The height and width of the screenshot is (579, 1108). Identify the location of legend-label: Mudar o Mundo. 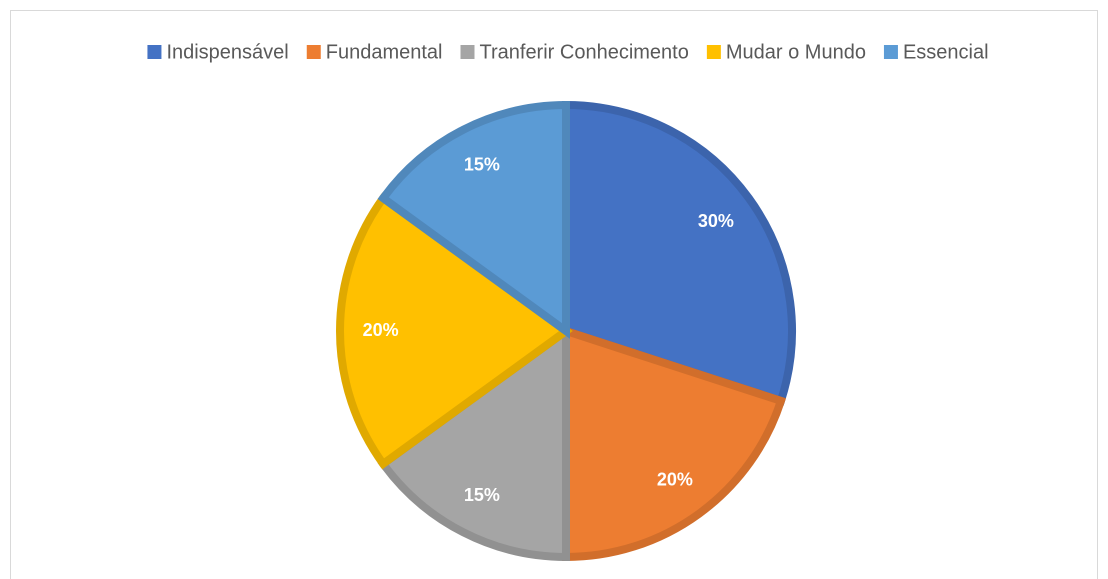
(796, 52).